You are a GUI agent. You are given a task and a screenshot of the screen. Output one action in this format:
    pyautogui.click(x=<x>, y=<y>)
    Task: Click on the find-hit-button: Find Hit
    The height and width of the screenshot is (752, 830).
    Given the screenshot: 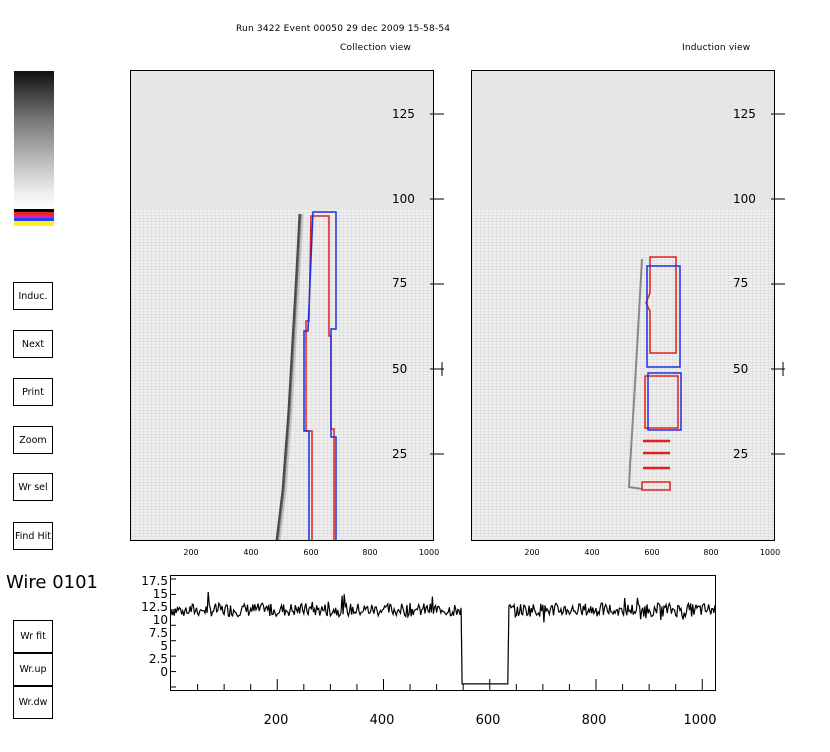 What is the action you would take?
    pyautogui.click(x=33, y=536)
    